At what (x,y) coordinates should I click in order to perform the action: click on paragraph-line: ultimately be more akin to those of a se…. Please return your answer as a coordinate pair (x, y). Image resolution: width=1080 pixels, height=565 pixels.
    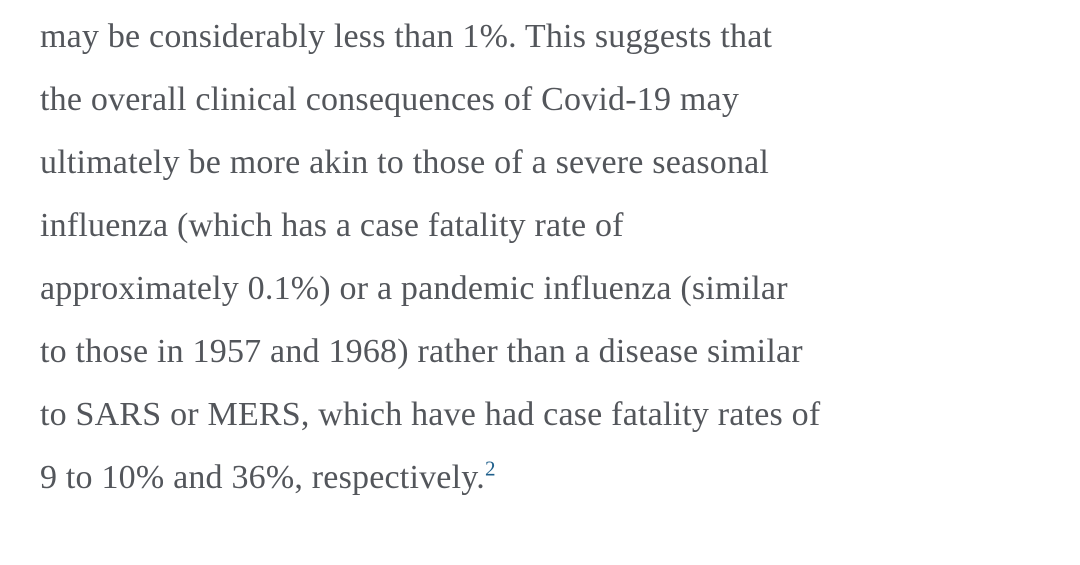
    Looking at the image, I should click on (405, 162).